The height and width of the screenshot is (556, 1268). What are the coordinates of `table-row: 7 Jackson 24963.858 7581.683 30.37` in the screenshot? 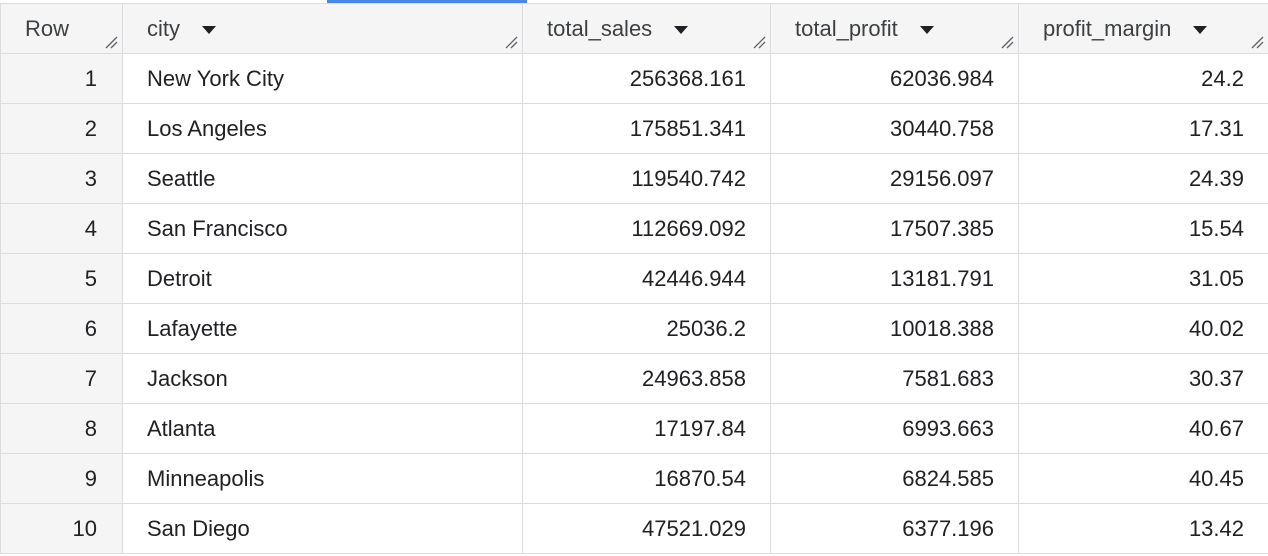 It's located at (634, 378).